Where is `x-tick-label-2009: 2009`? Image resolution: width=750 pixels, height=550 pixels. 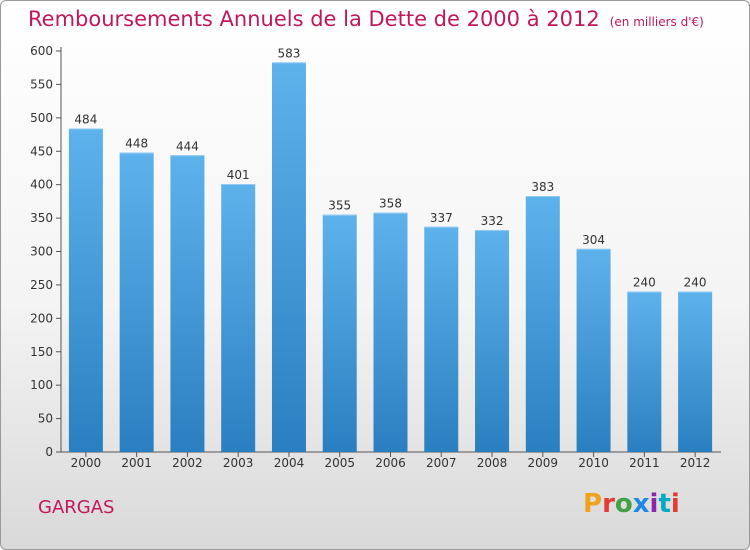
x-tick-label-2009: 2009 is located at coordinates (543, 463).